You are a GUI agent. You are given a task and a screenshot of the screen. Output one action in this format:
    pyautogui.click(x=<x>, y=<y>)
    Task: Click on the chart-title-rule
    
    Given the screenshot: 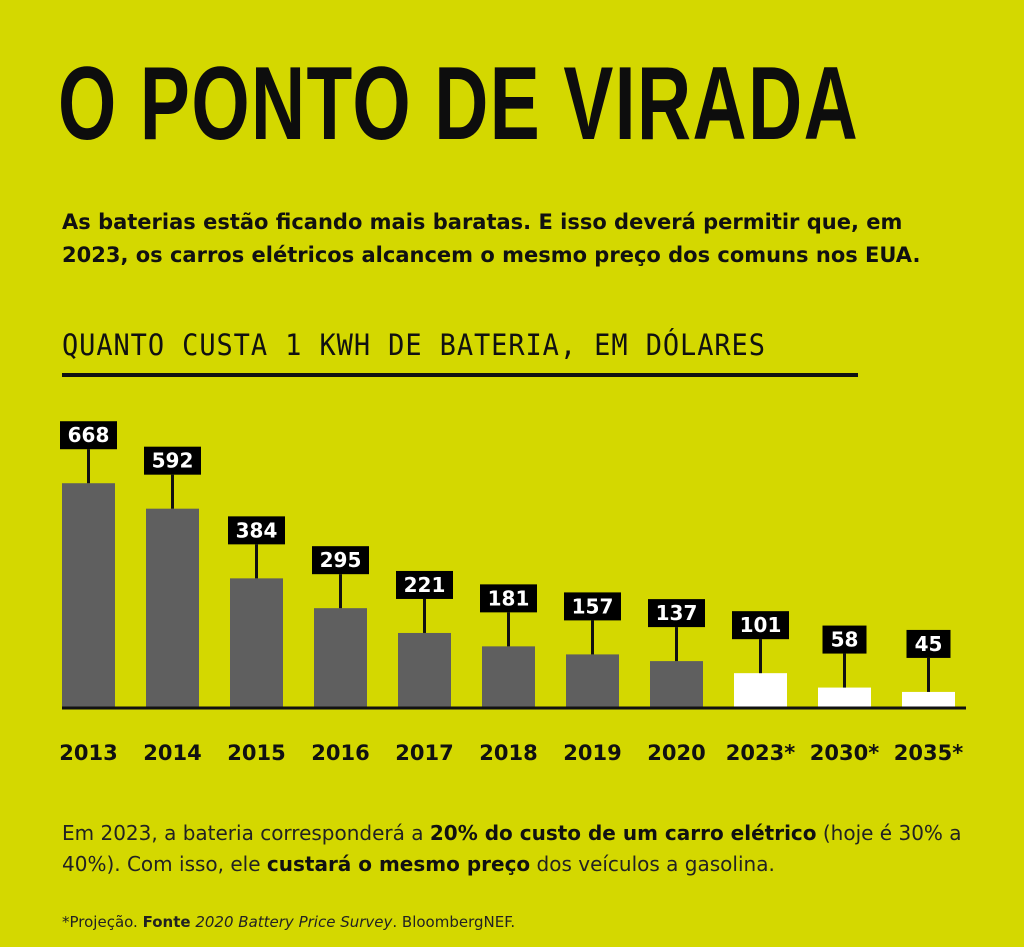 What is the action you would take?
    pyautogui.click(x=460, y=375)
    